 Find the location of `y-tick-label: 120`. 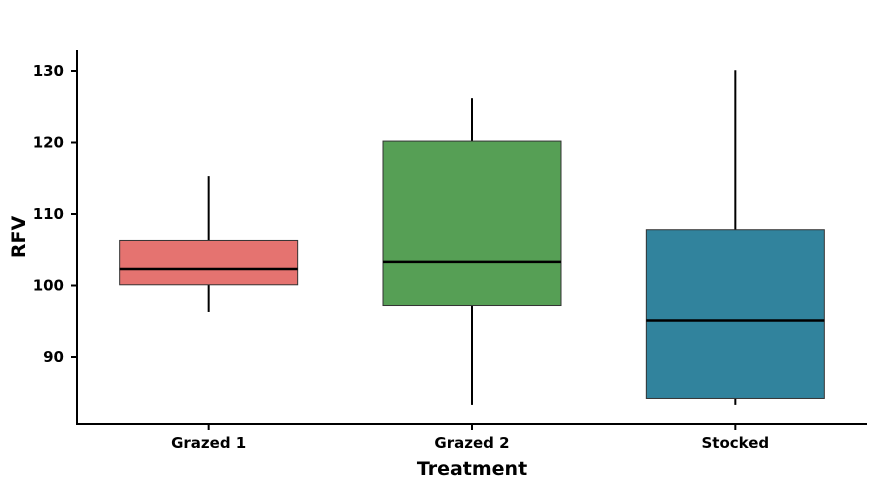

y-tick-label: 120 is located at coordinates (48, 143).